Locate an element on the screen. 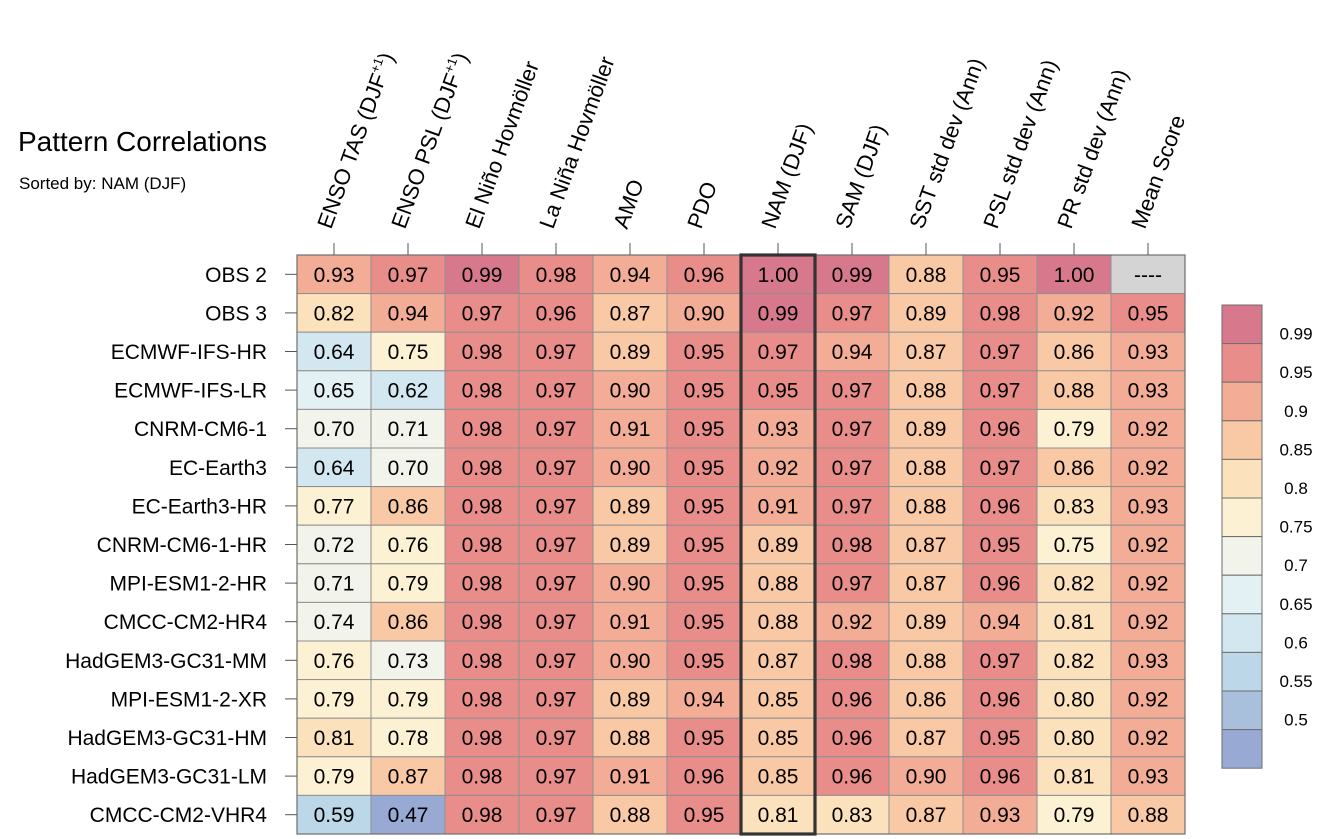 The height and width of the screenshot is (839, 1333). column-label-la-ni-a-hovm-ller: La Niña Hovmöller is located at coordinates (576, 142).